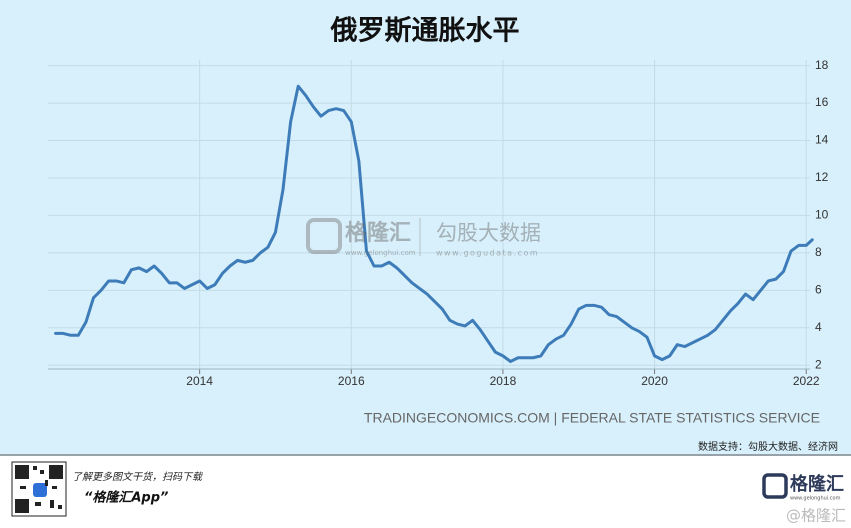  What do you see at coordinates (822, 177) in the screenshot?
I see `y-tick-label: 12` at bounding box center [822, 177].